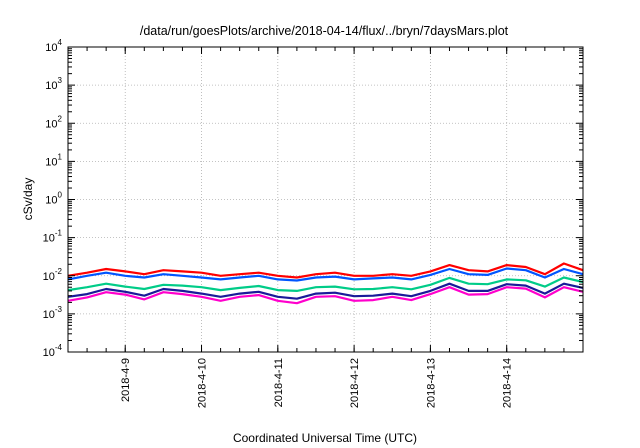 This screenshot has height=448, width=640. I want to click on y-tick-label: 10⁻³, so click(53, 313).